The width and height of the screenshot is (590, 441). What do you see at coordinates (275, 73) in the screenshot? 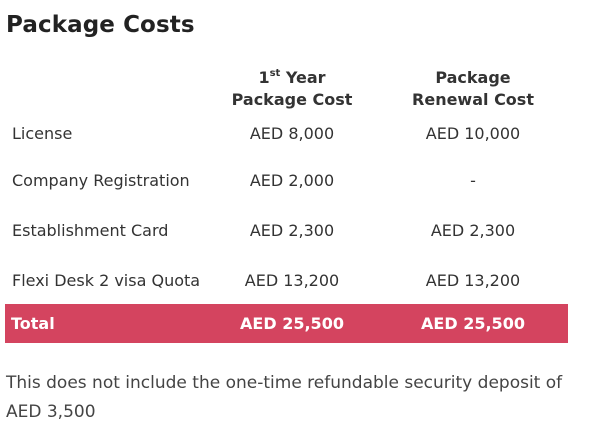
I see `header-first-year-ordinal: st` at bounding box center [275, 73].